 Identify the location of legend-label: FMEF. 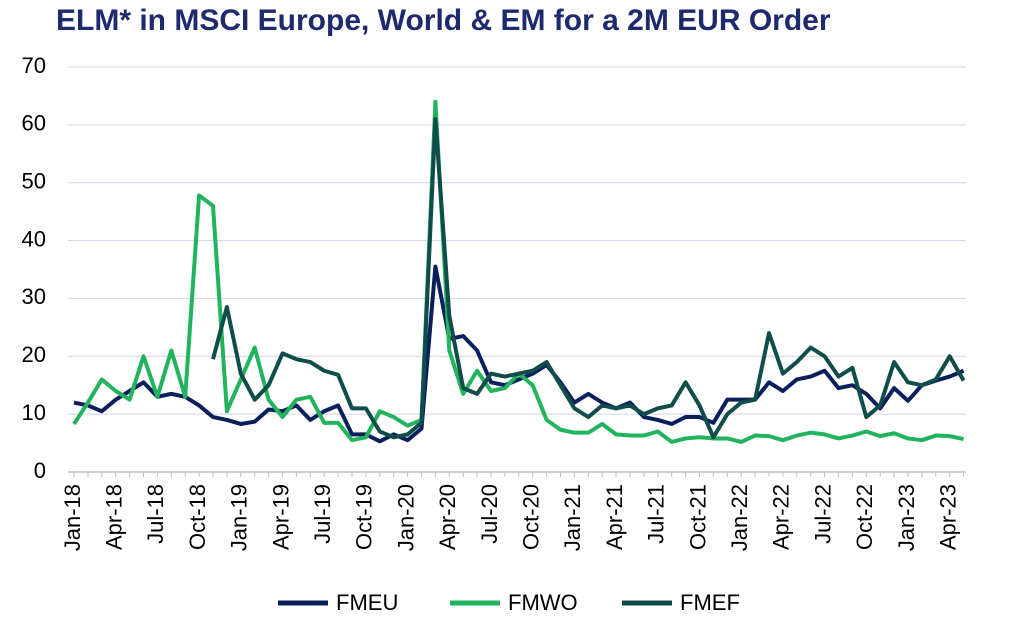
(710, 602).